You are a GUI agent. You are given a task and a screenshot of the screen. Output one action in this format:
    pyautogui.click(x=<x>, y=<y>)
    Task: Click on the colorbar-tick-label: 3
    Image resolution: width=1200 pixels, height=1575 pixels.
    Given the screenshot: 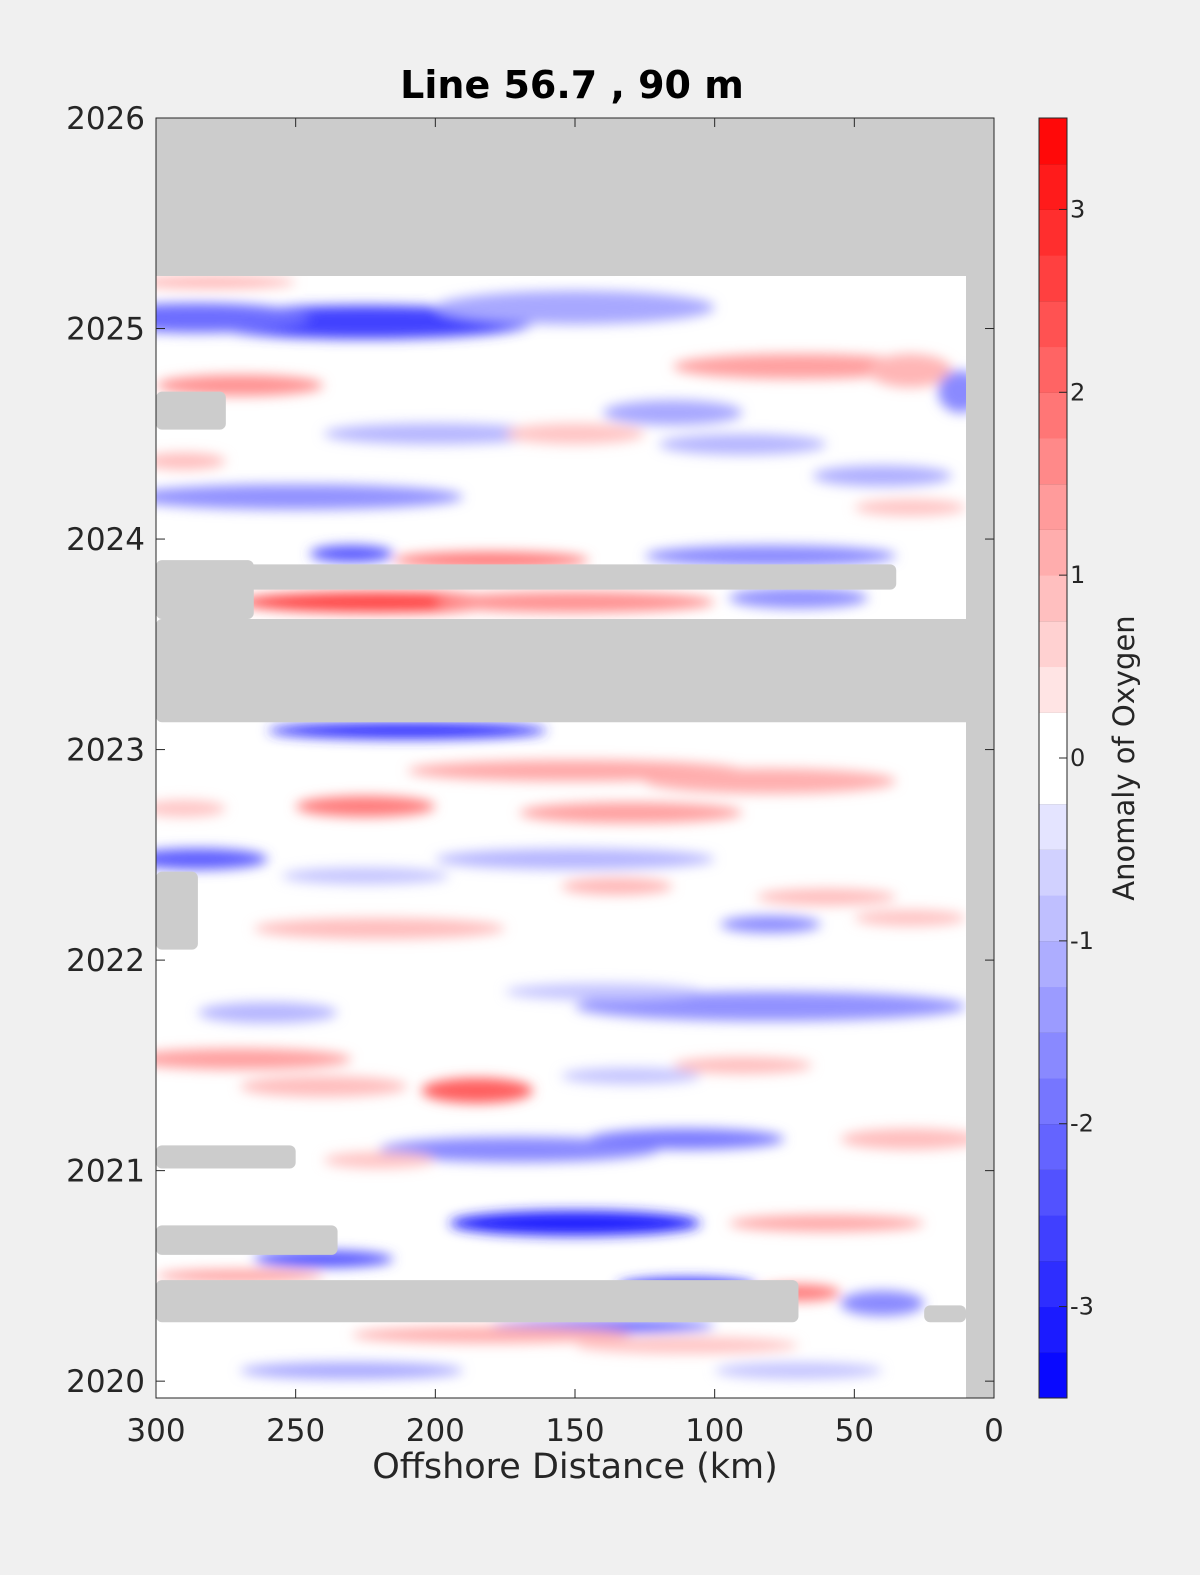 What is the action you would take?
    pyautogui.click(x=1077, y=209)
    